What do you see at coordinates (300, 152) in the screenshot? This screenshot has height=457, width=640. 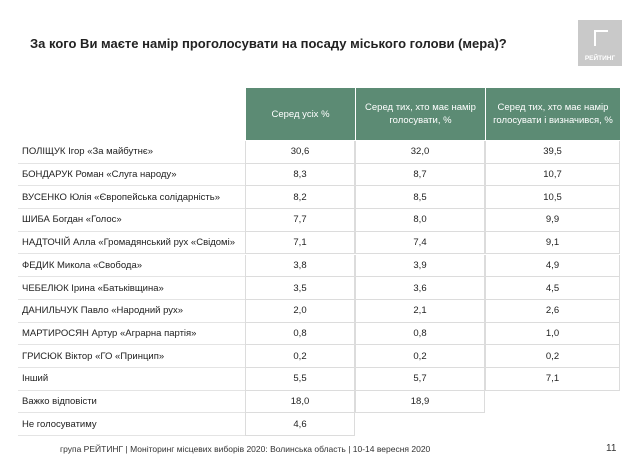 I see `value-cell: 30,6` at bounding box center [300, 152].